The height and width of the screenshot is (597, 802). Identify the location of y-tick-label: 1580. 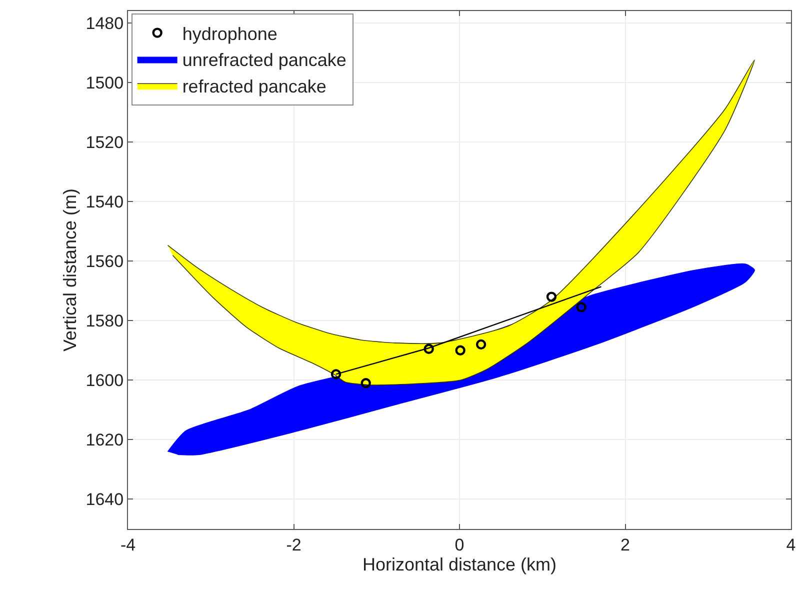
(105, 321).